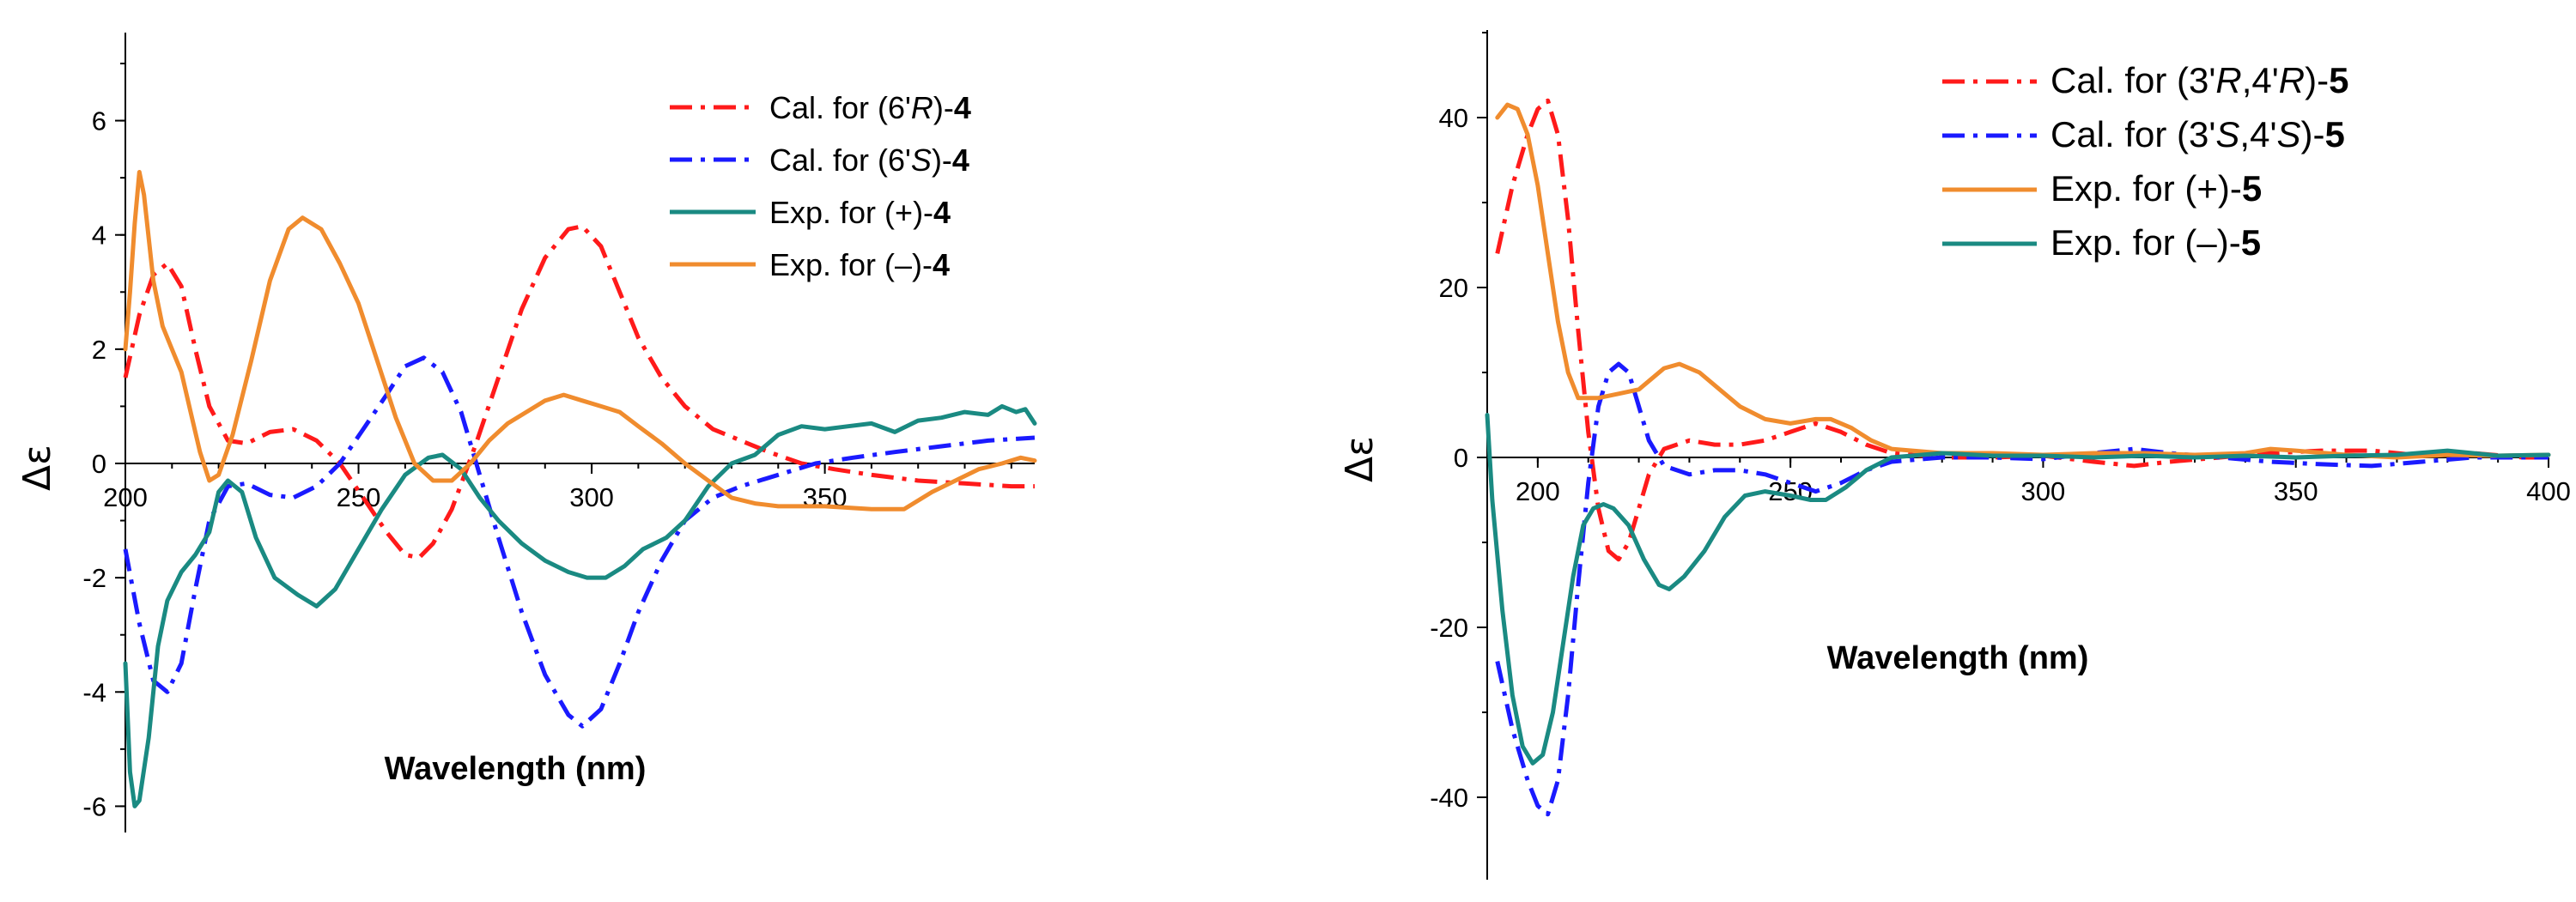  What do you see at coordinates (860, 213) in the screenshot?
I see `legend-label: Exp. for (+)-4` at bounding box center [860, 213].